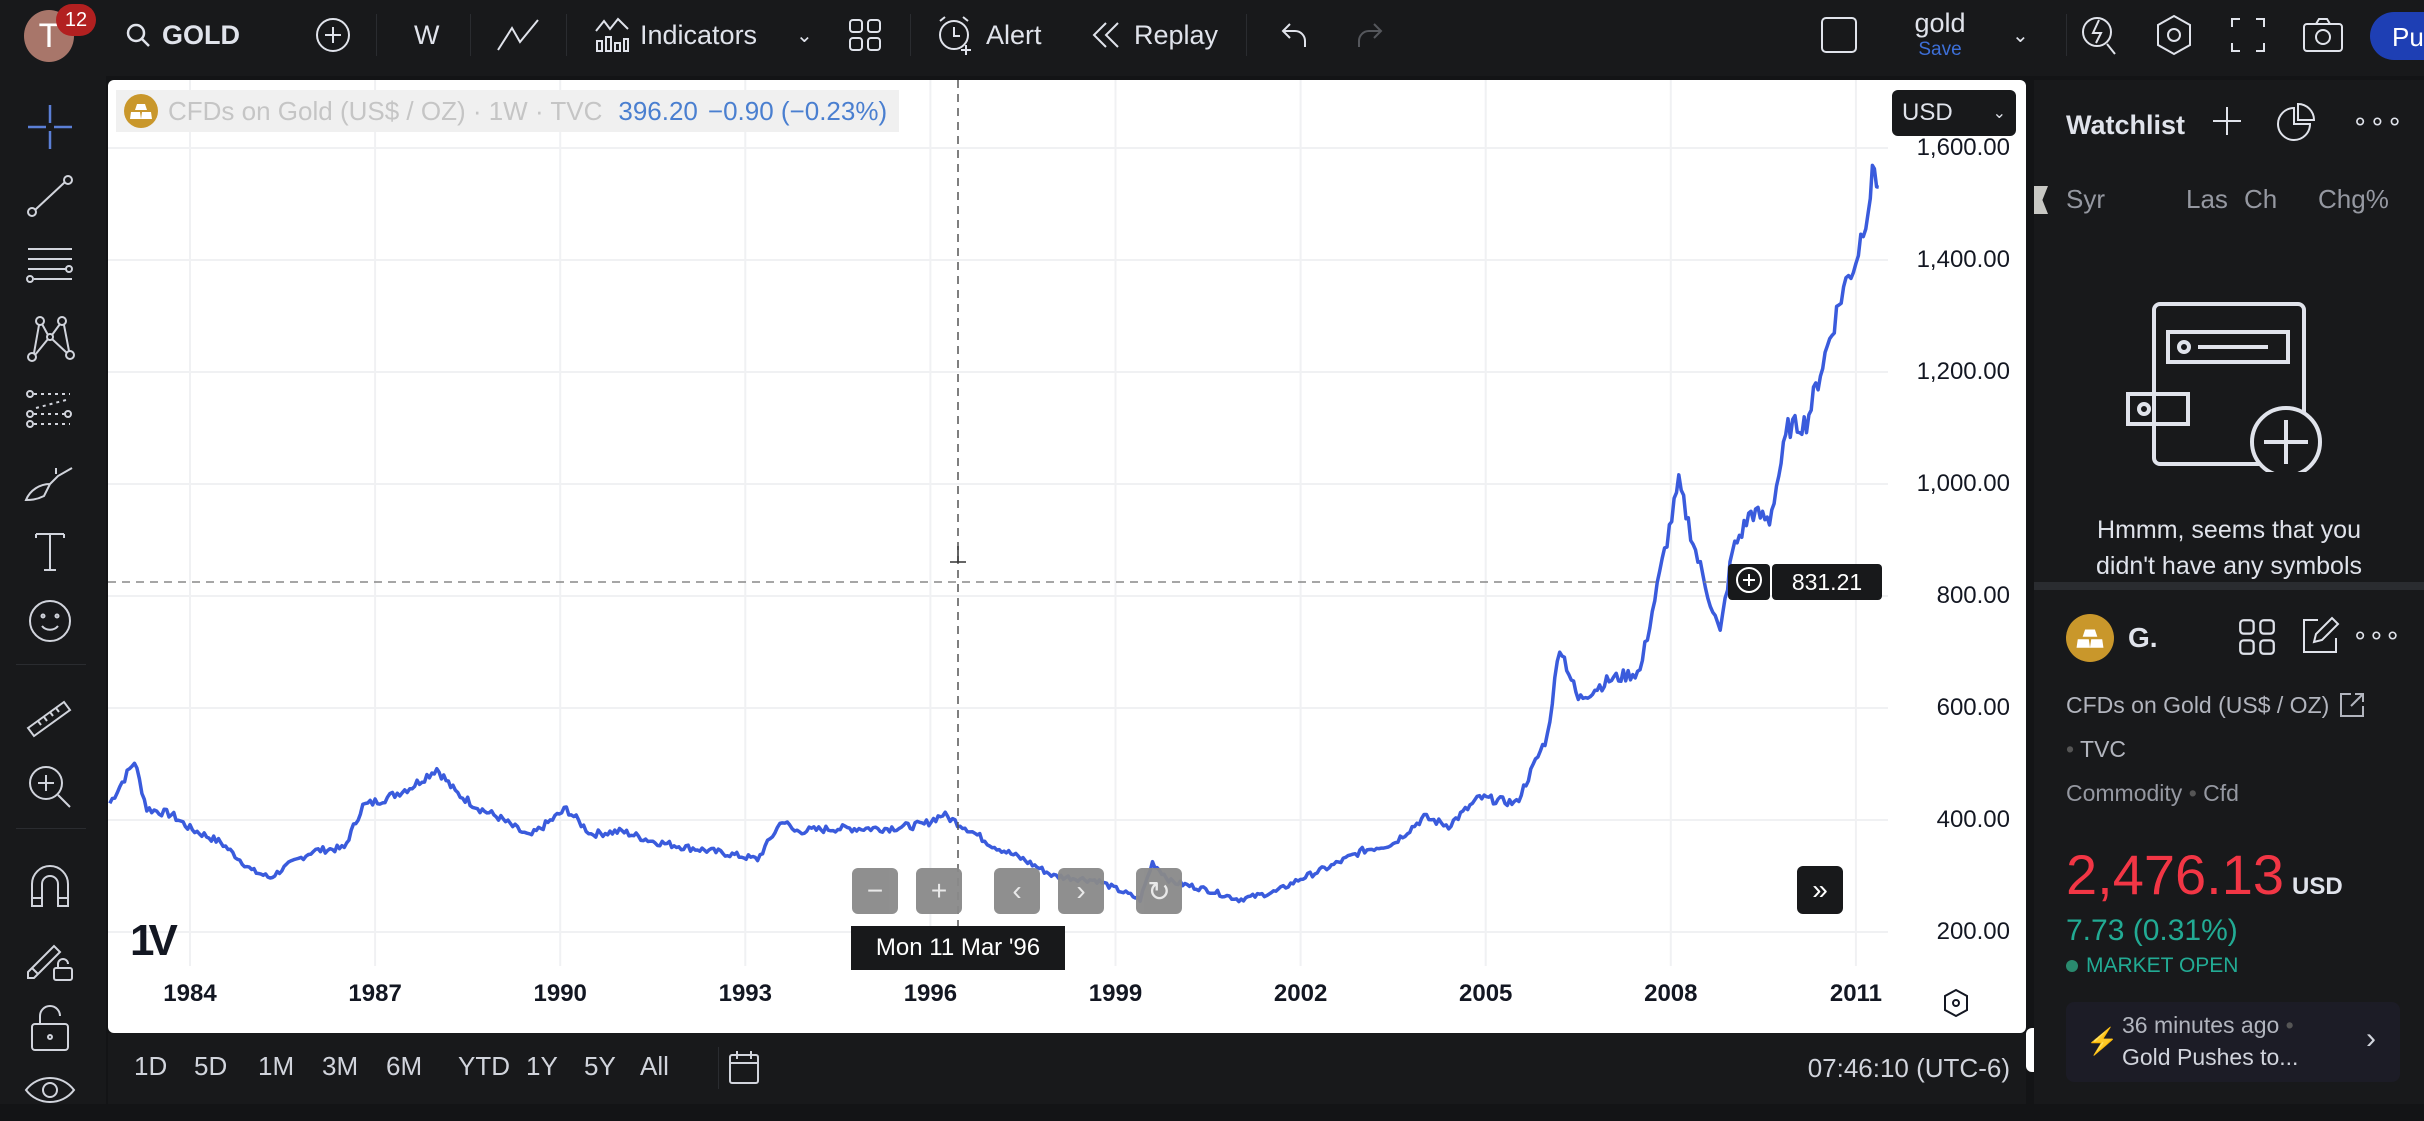 This screenshot has width=2424, height=1121. What do you see at coordinates (865, 35) in the screenshot?
I see `layouts-button` at bounding box center [865, 35].